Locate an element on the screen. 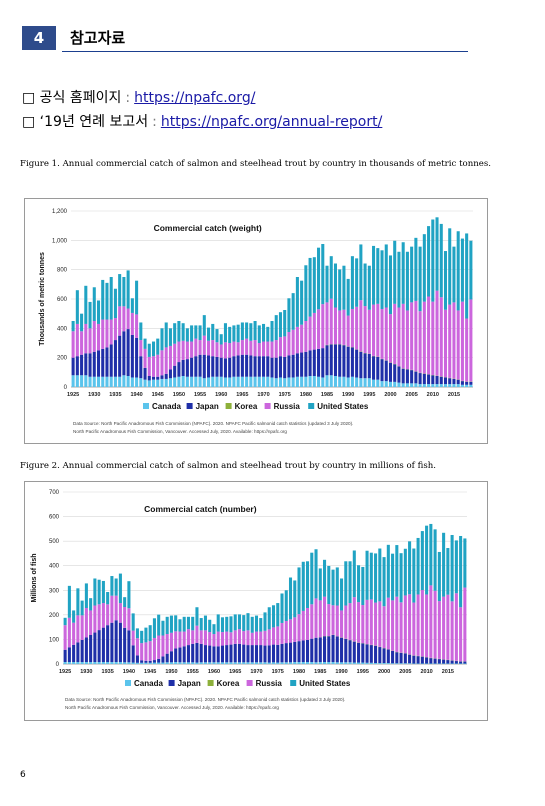 This screenshot has width=545, height=806. annual-report-link: https://npafc.org/annual-report/ is located at coordinates (271, 122).